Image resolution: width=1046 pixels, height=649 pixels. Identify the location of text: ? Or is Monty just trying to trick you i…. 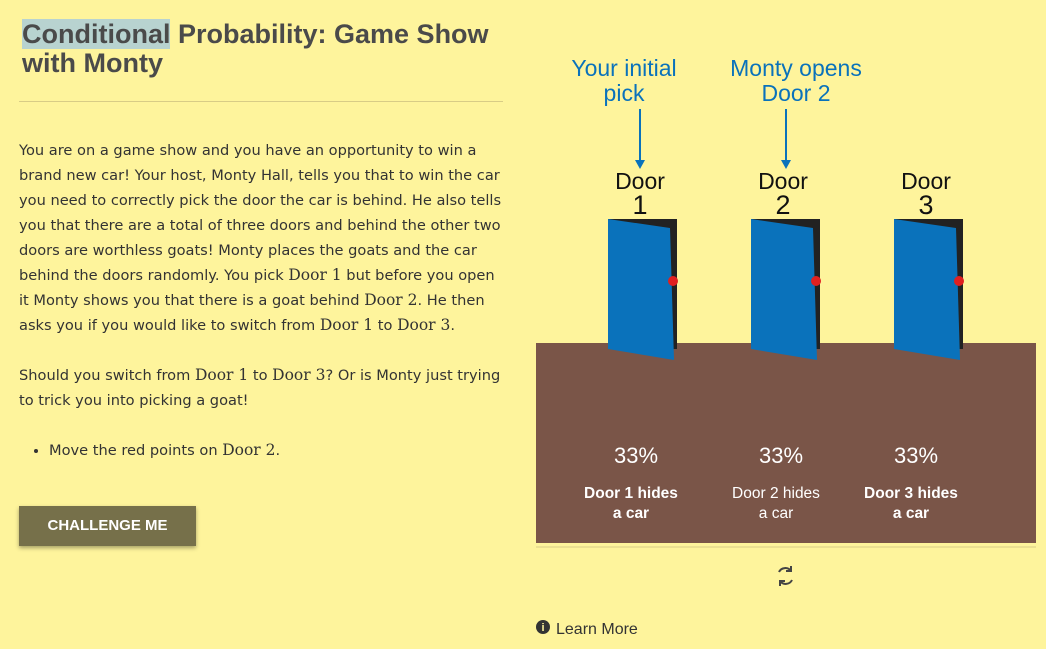
(260, 388).